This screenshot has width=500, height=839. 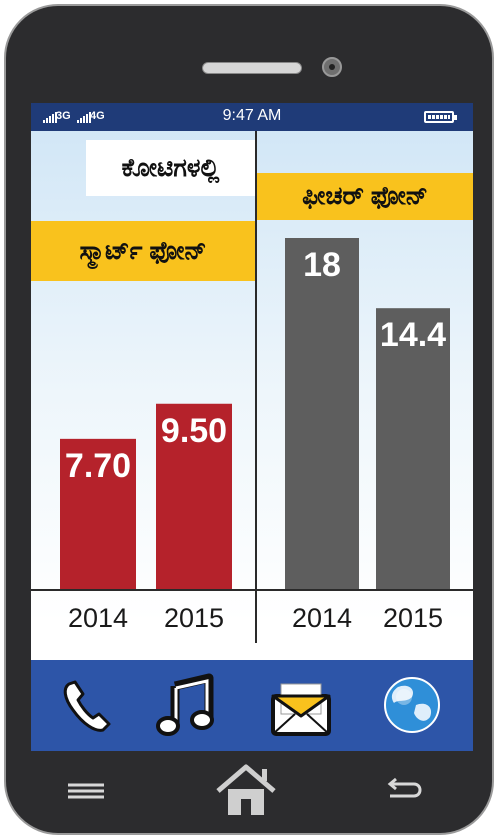 I want to click on bar-featurephone-2014, so click(x=322, y=413).